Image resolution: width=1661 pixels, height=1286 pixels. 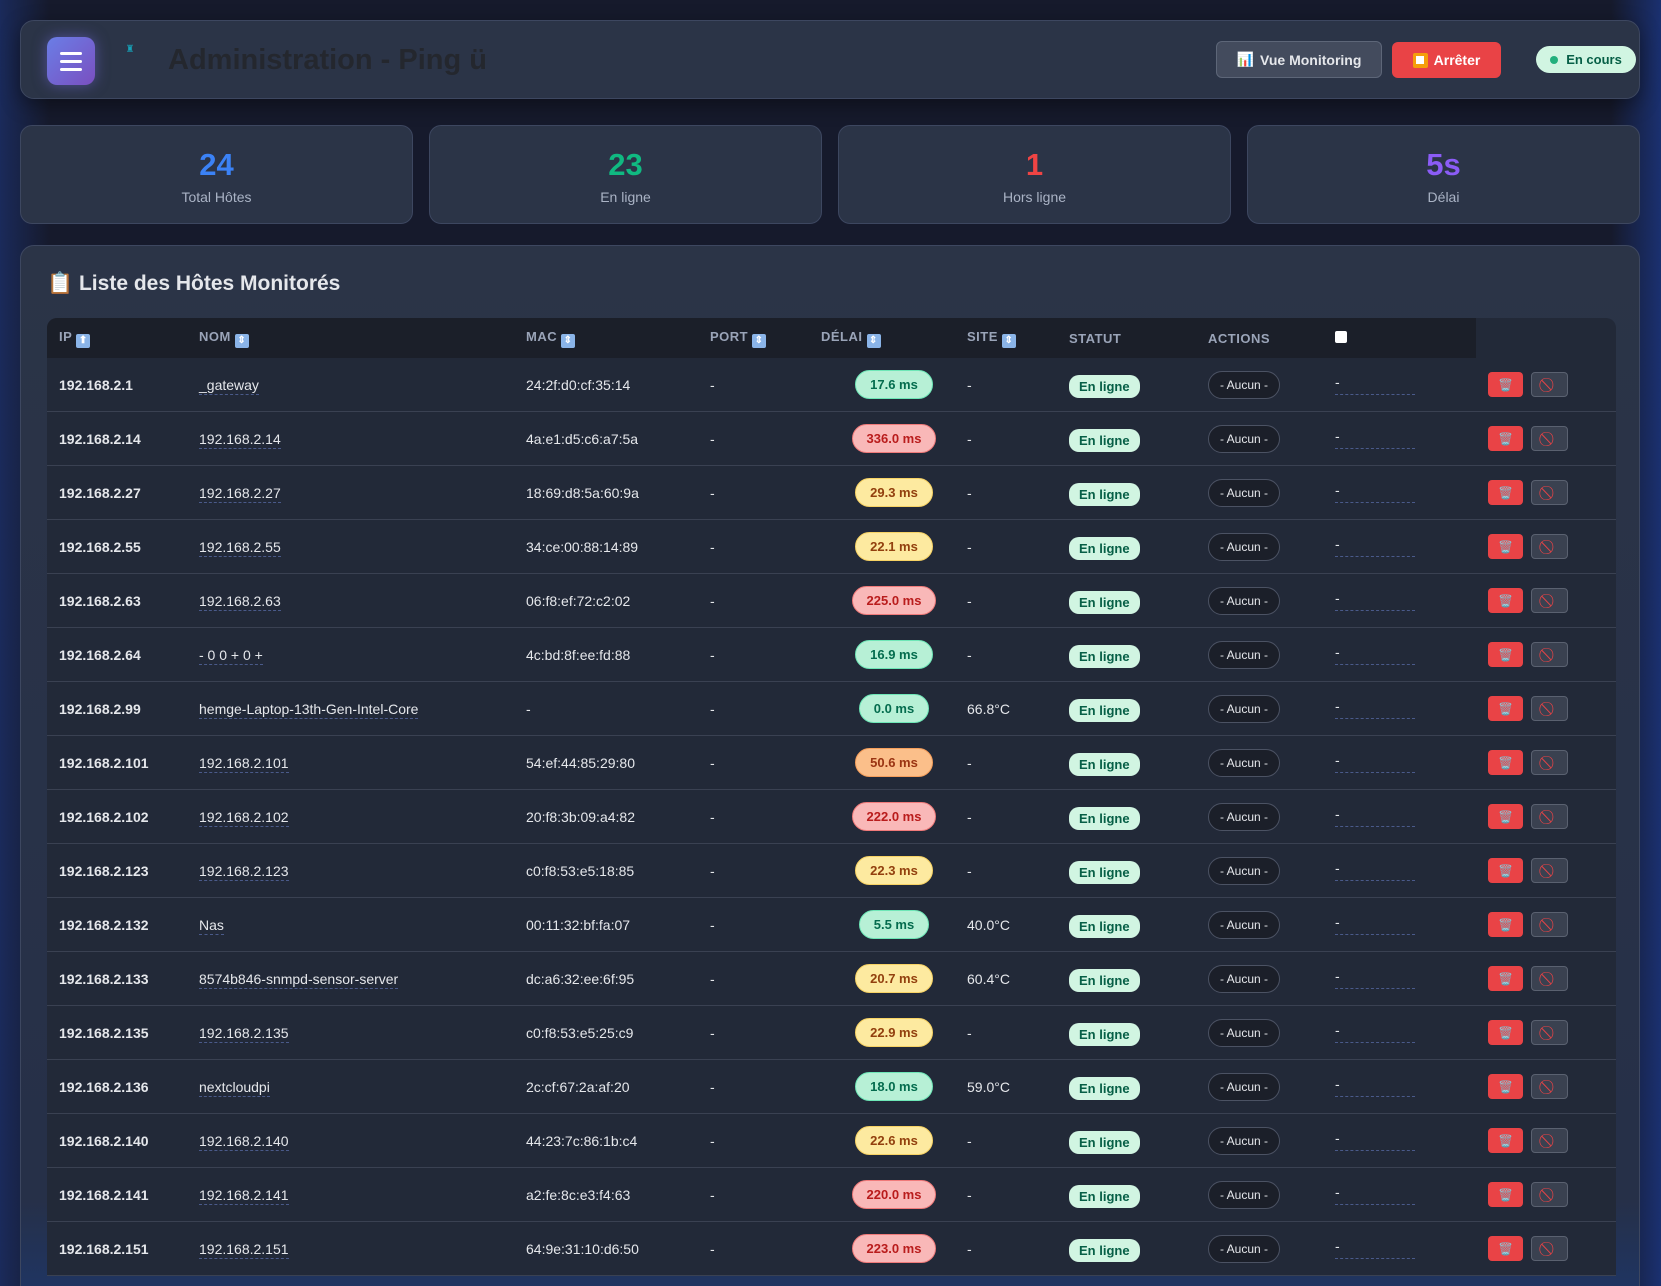 What do you see at coordinates (229, 385) in the screenshot?
I see `host-name-editable: _gateway` at bounding box center [229, 385].